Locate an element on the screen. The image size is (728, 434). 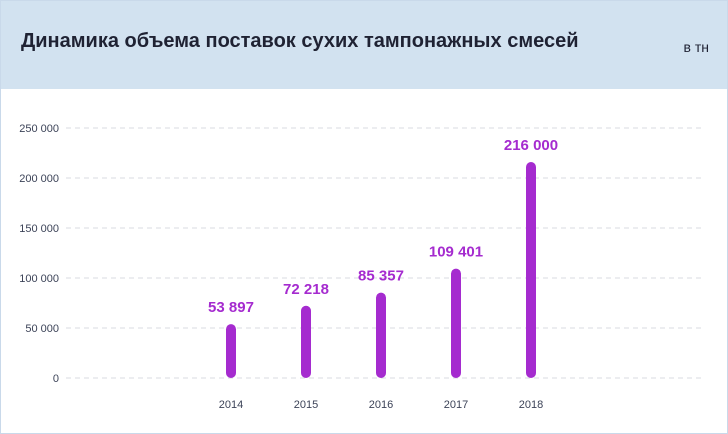
y-tick-label: 50 000 is located at coordinates (42, 329).